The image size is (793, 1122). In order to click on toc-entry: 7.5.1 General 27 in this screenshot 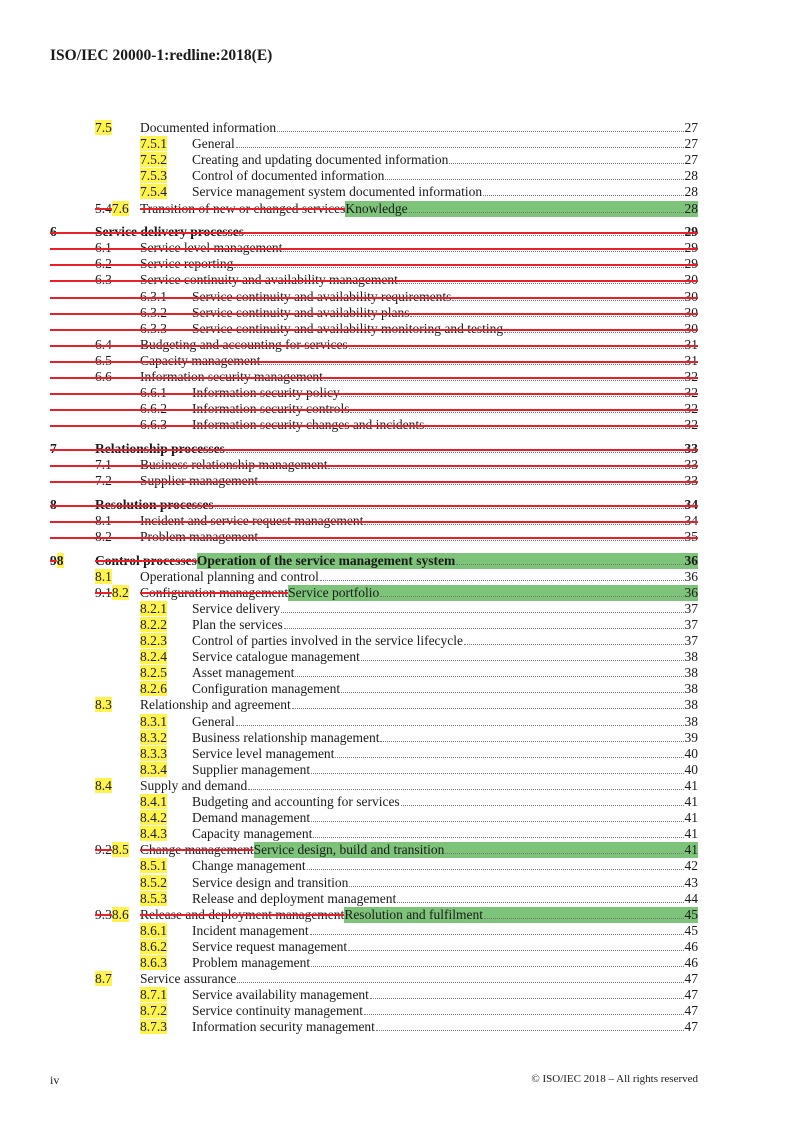, I will do `click(374, 144)`.